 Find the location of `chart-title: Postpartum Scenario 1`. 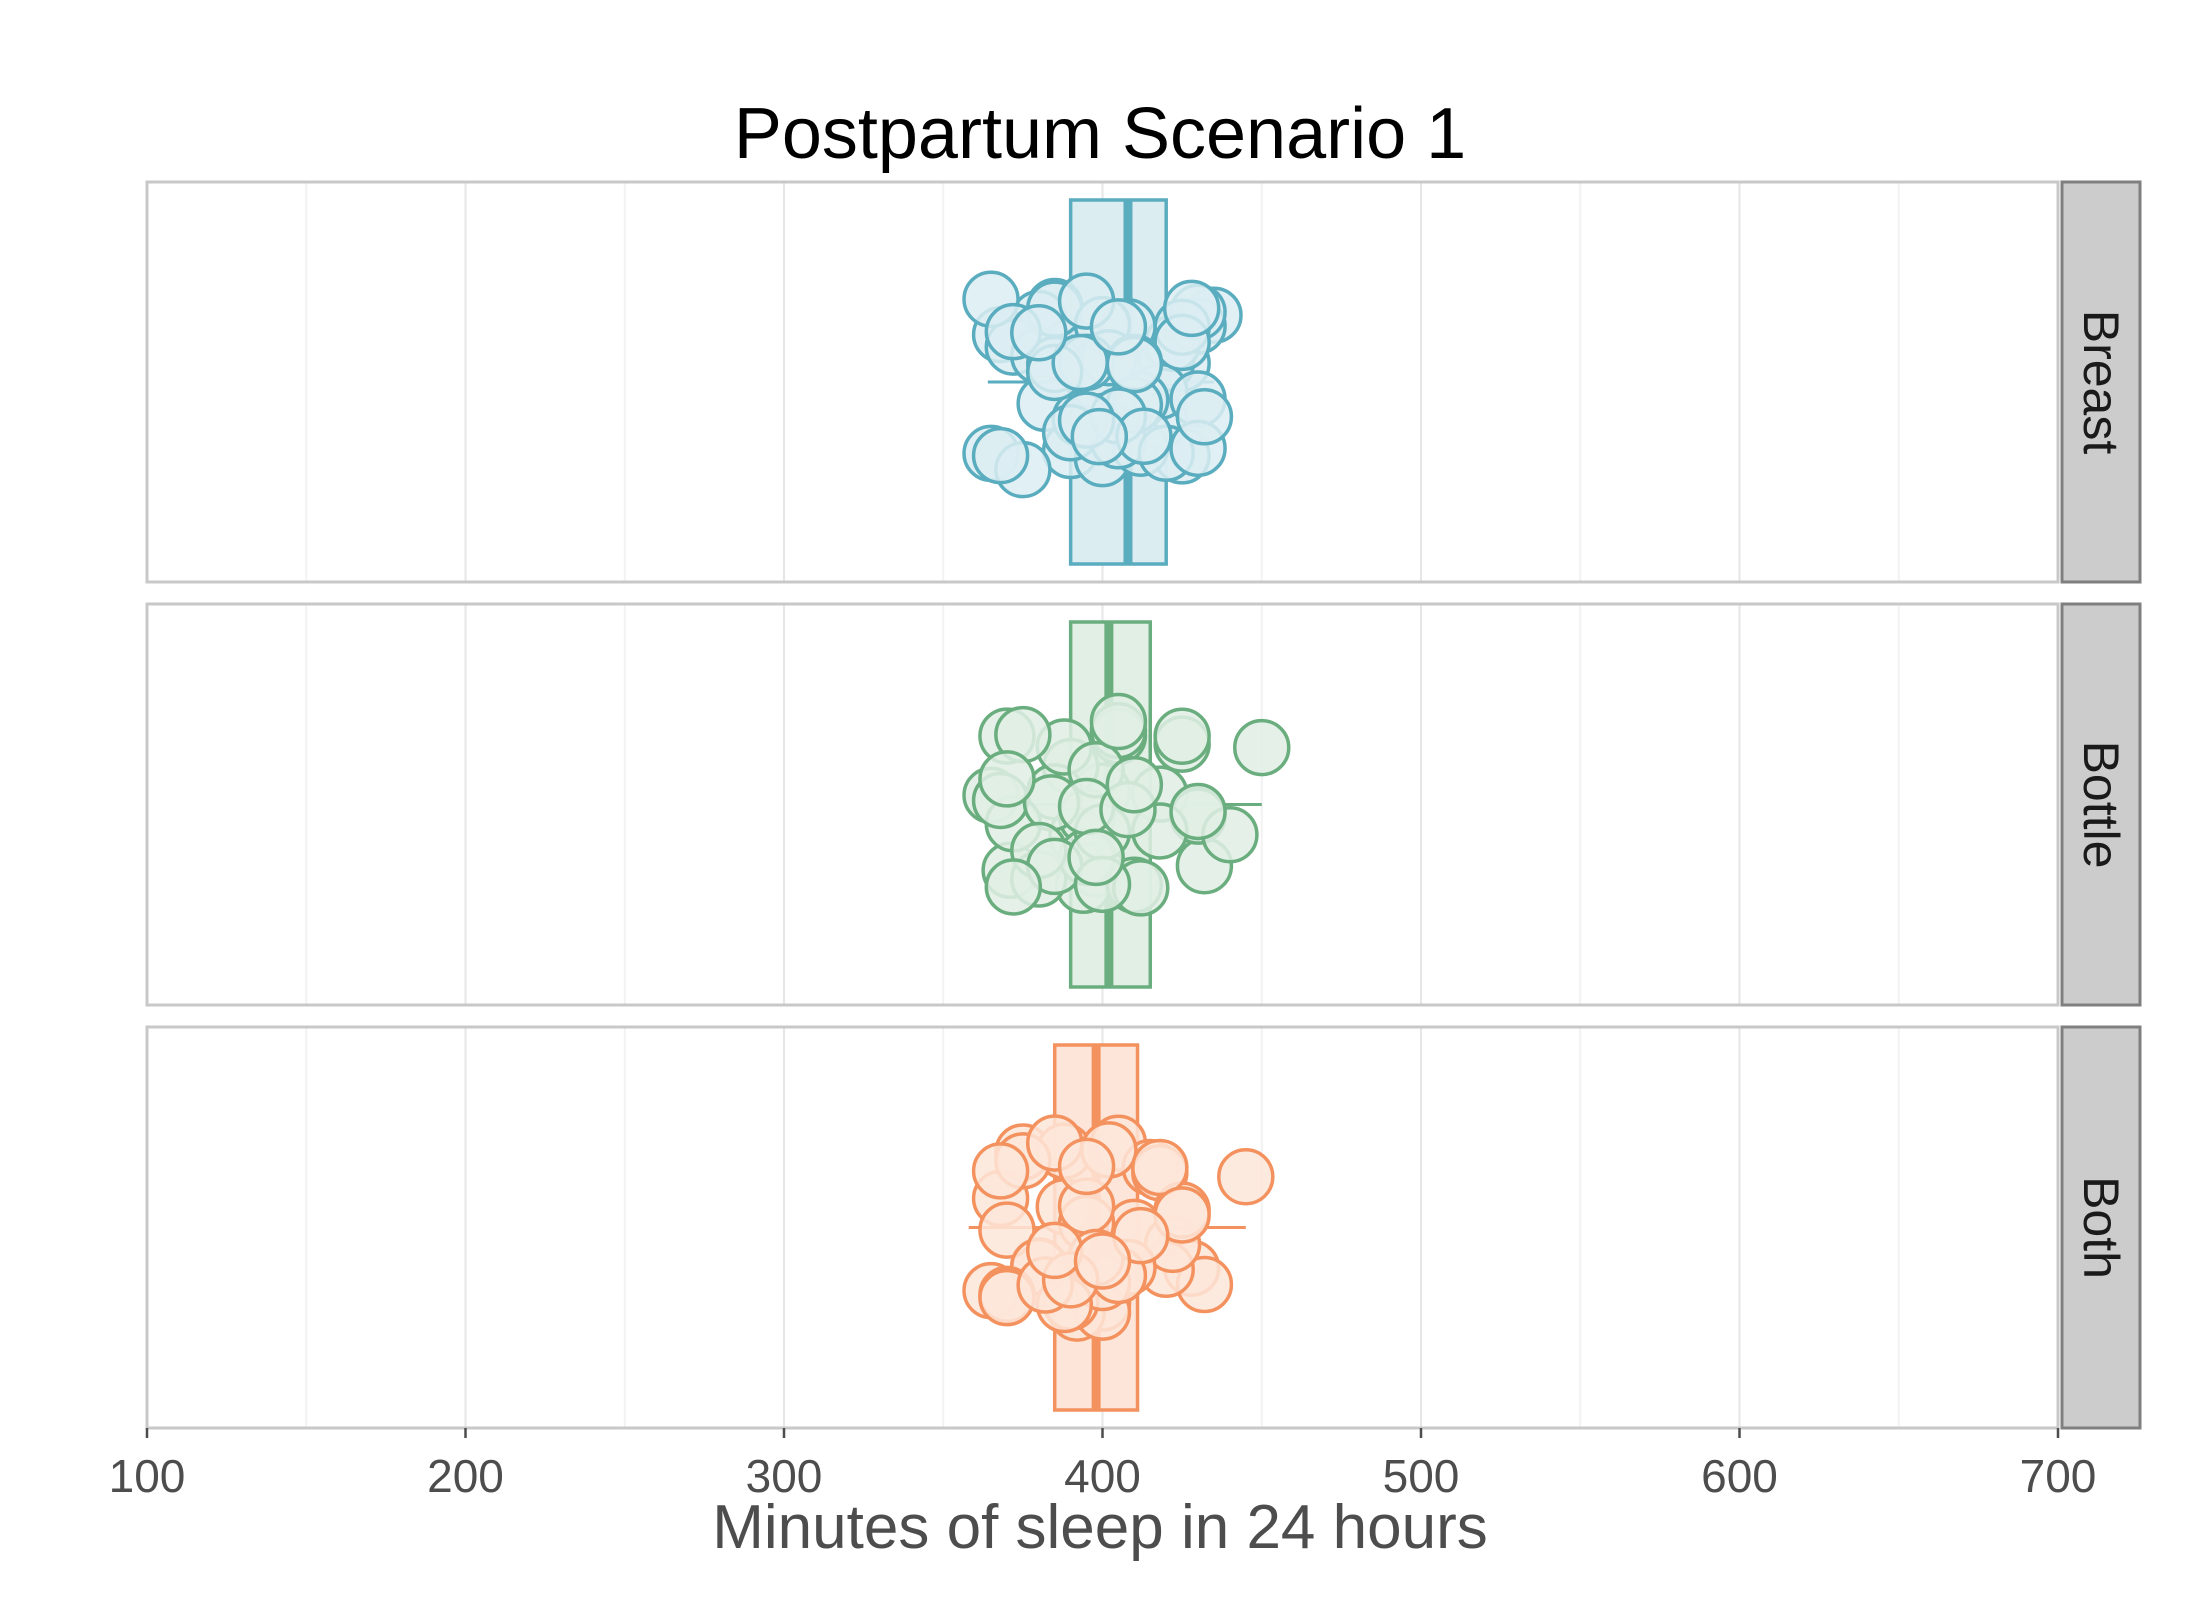

chart-title: Postpartum Scenario 1 is located at coordinates (1100, 134).